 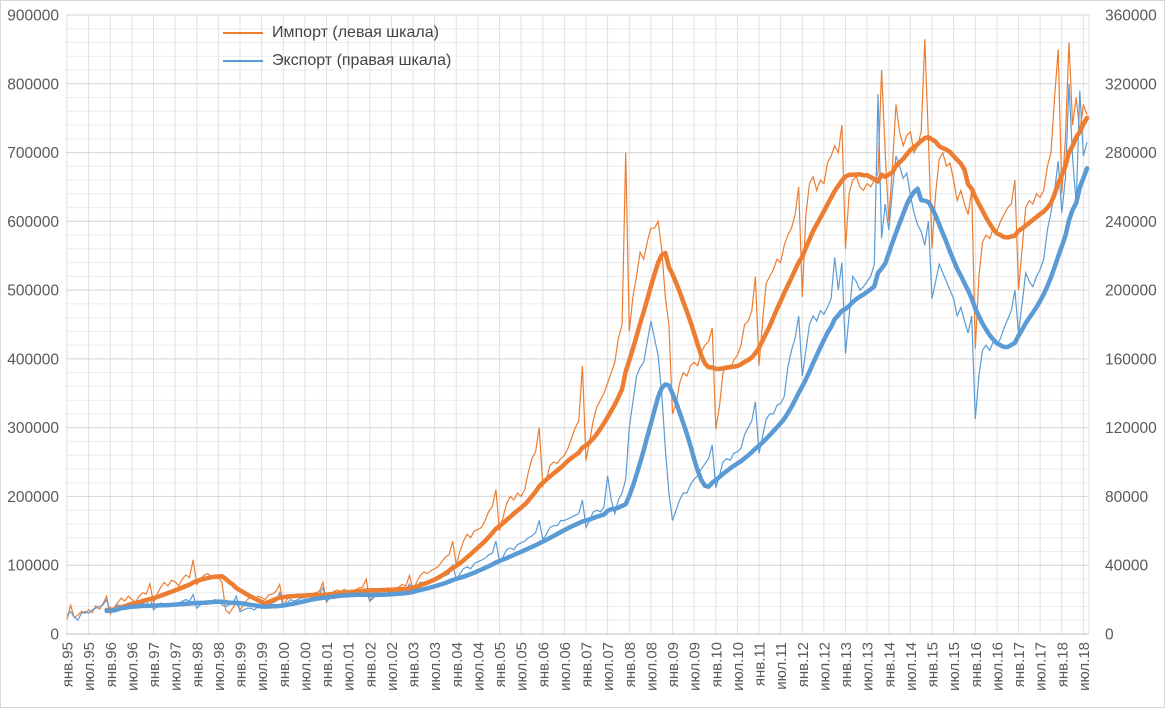 I want to click on svg-text: июл.95, so click(x=89, y=666).